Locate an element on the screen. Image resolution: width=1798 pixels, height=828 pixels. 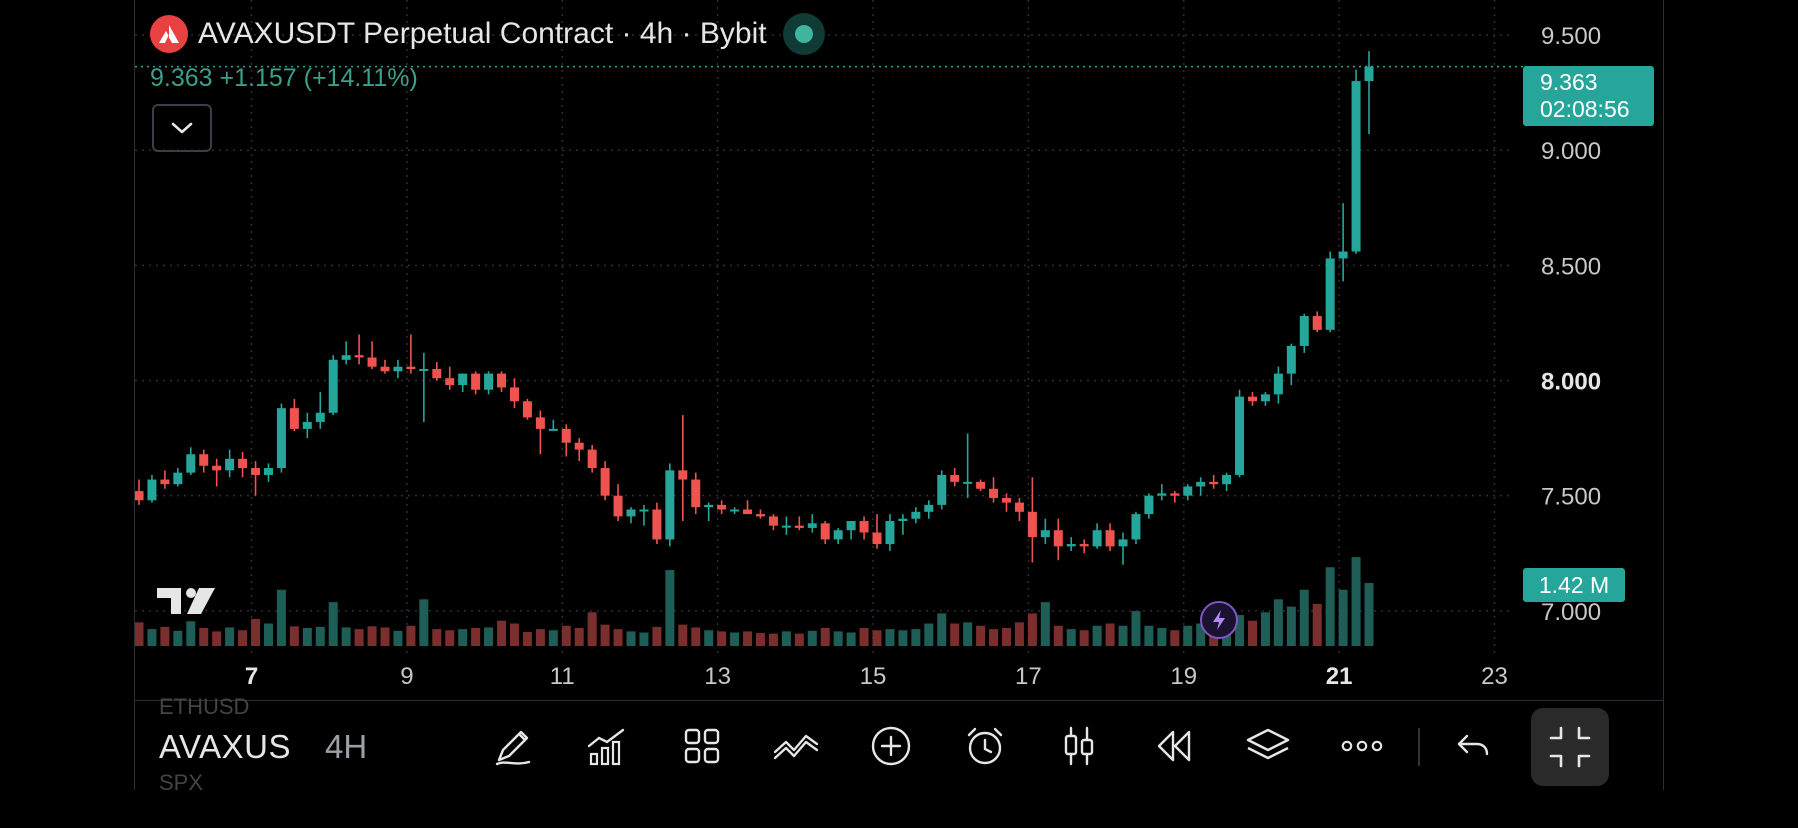
y-axis: 9.500 9.000 8.500 8.000 7.500 7.000 is located at coordinates (1571, 324).